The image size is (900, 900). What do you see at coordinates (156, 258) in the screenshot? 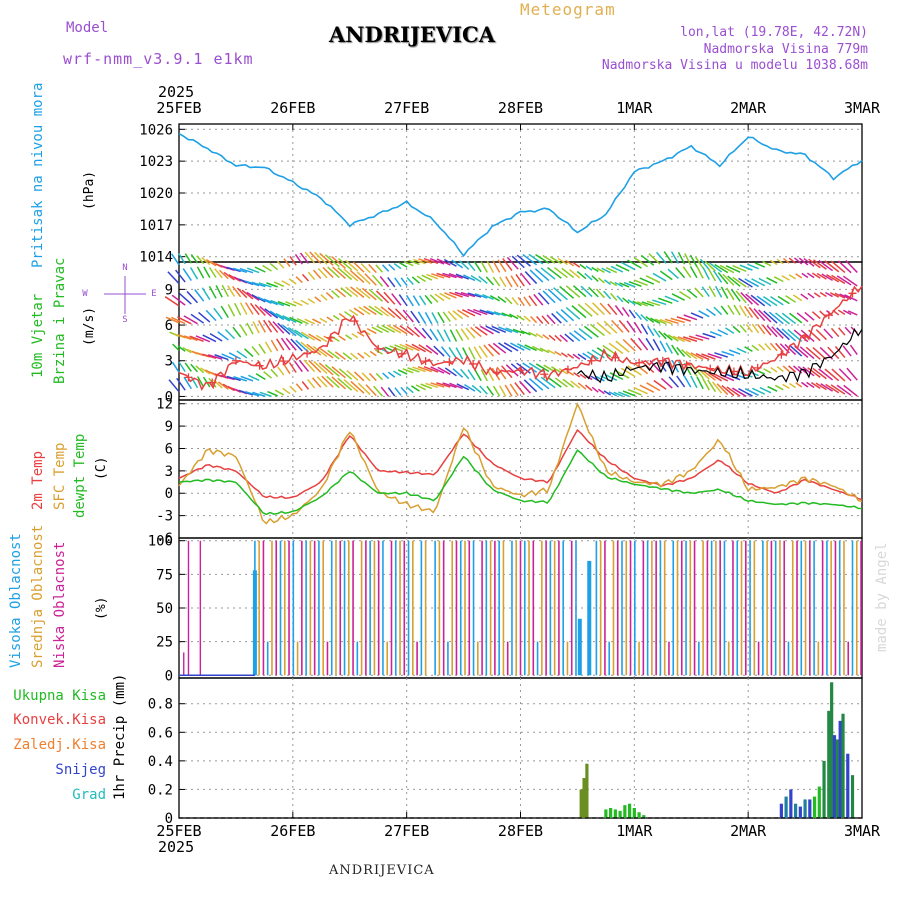
I see `ytick-label-pressure: 1014` at bounding box center [156, 258].